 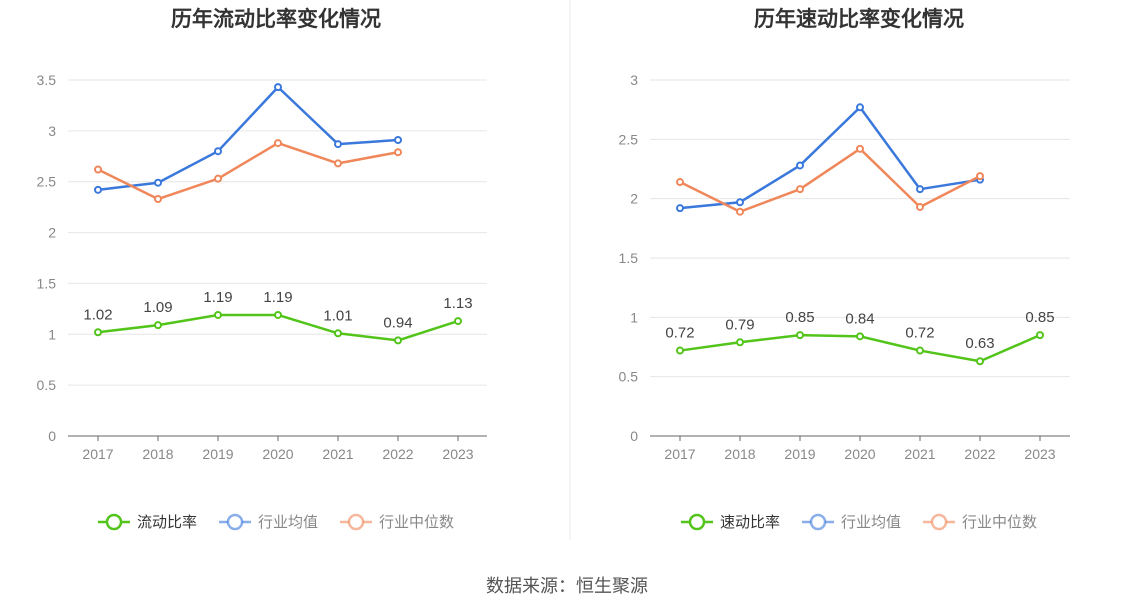 What do you see at coordinates (97, 314) in the screenshot?
I see `data-label: 1.02` at bounding box center [97, 314].